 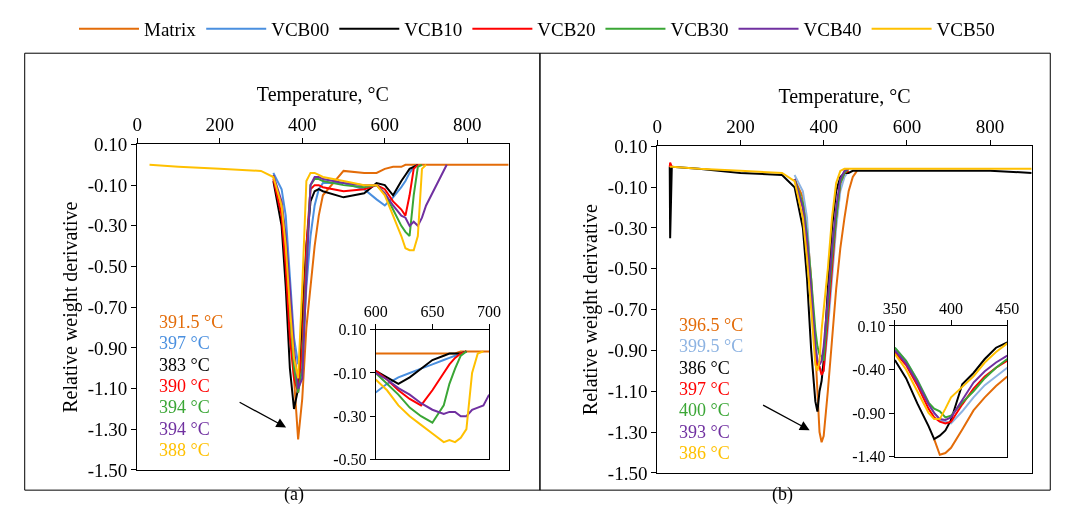 What do you see at coordinates (711, 325) in the screenshot?
I see `annotation: 396.5 °C` at bounding box center [711, 325].